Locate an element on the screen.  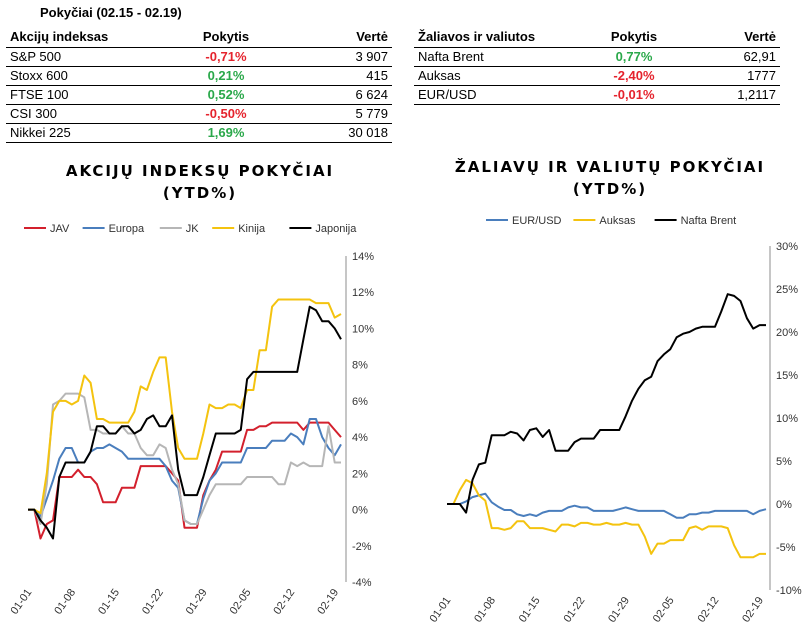
chart1-x-tick-label: 01-01 is located at coordinates (21, 602).